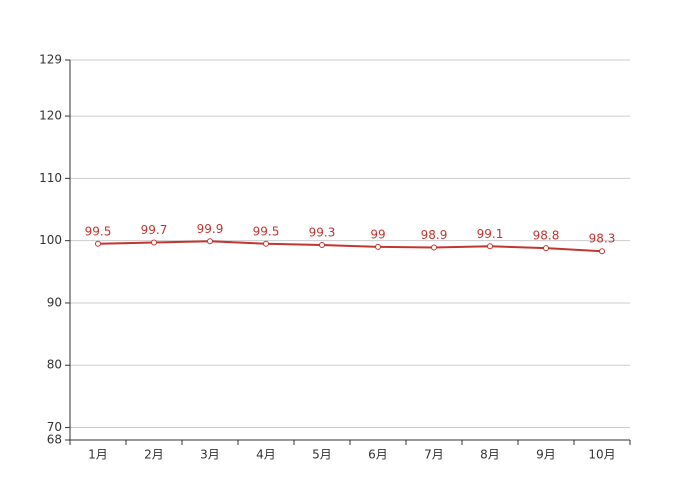 Image resolution: width=700 pixels, height=500 pixels. What do you see at coordinates (322, 455) in the screenshot?
I see `x-tick-label: 5月` at bounding box center [322, 455].